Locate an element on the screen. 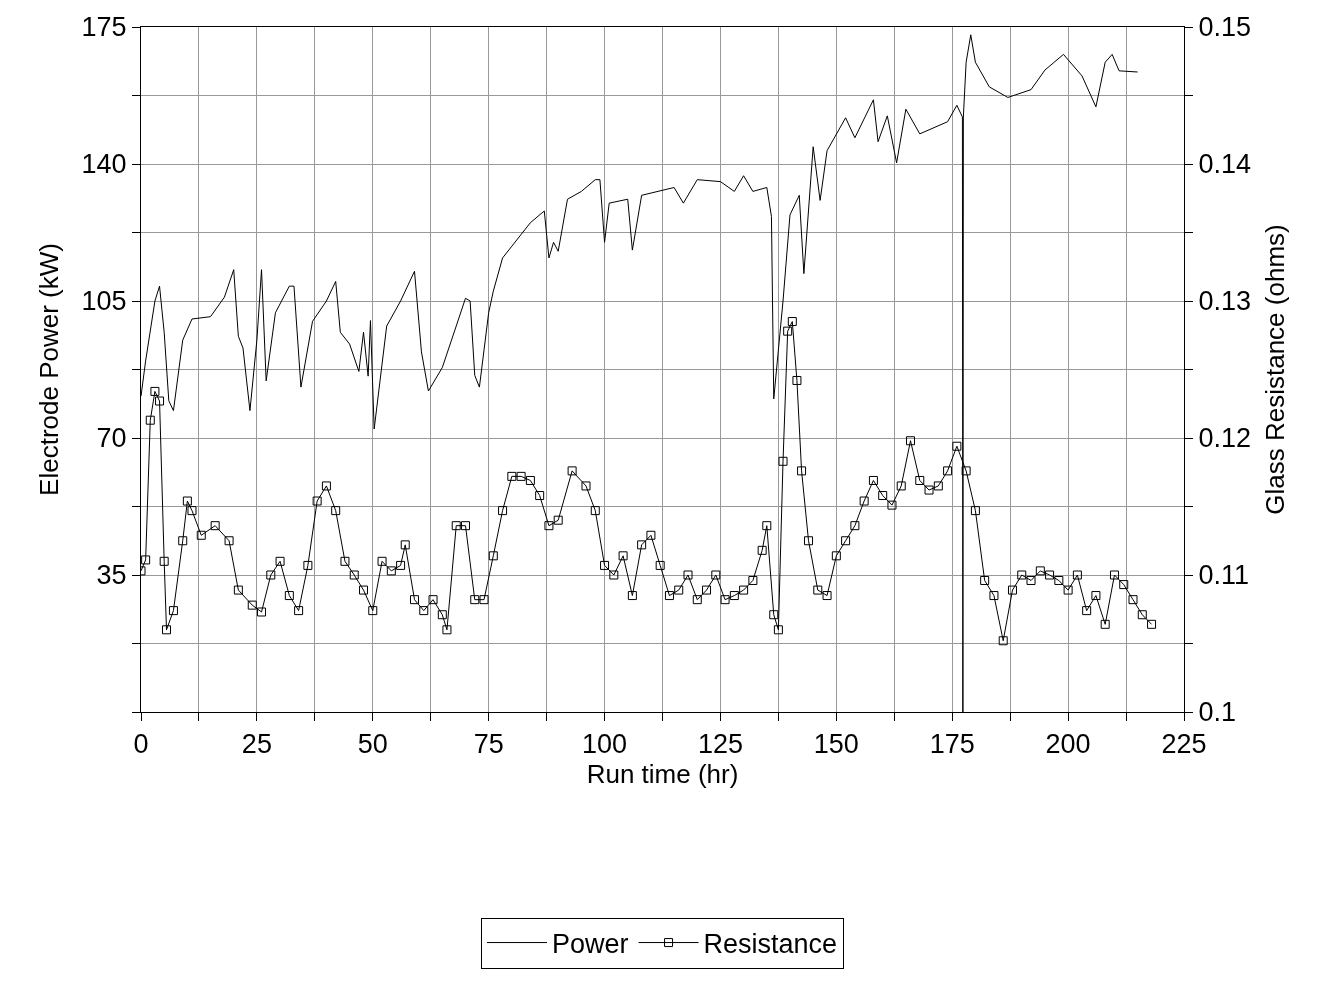 The width and height of the screenshot is (1321, 1008). legend-label: Resistance is located at coordinates (770, 944).